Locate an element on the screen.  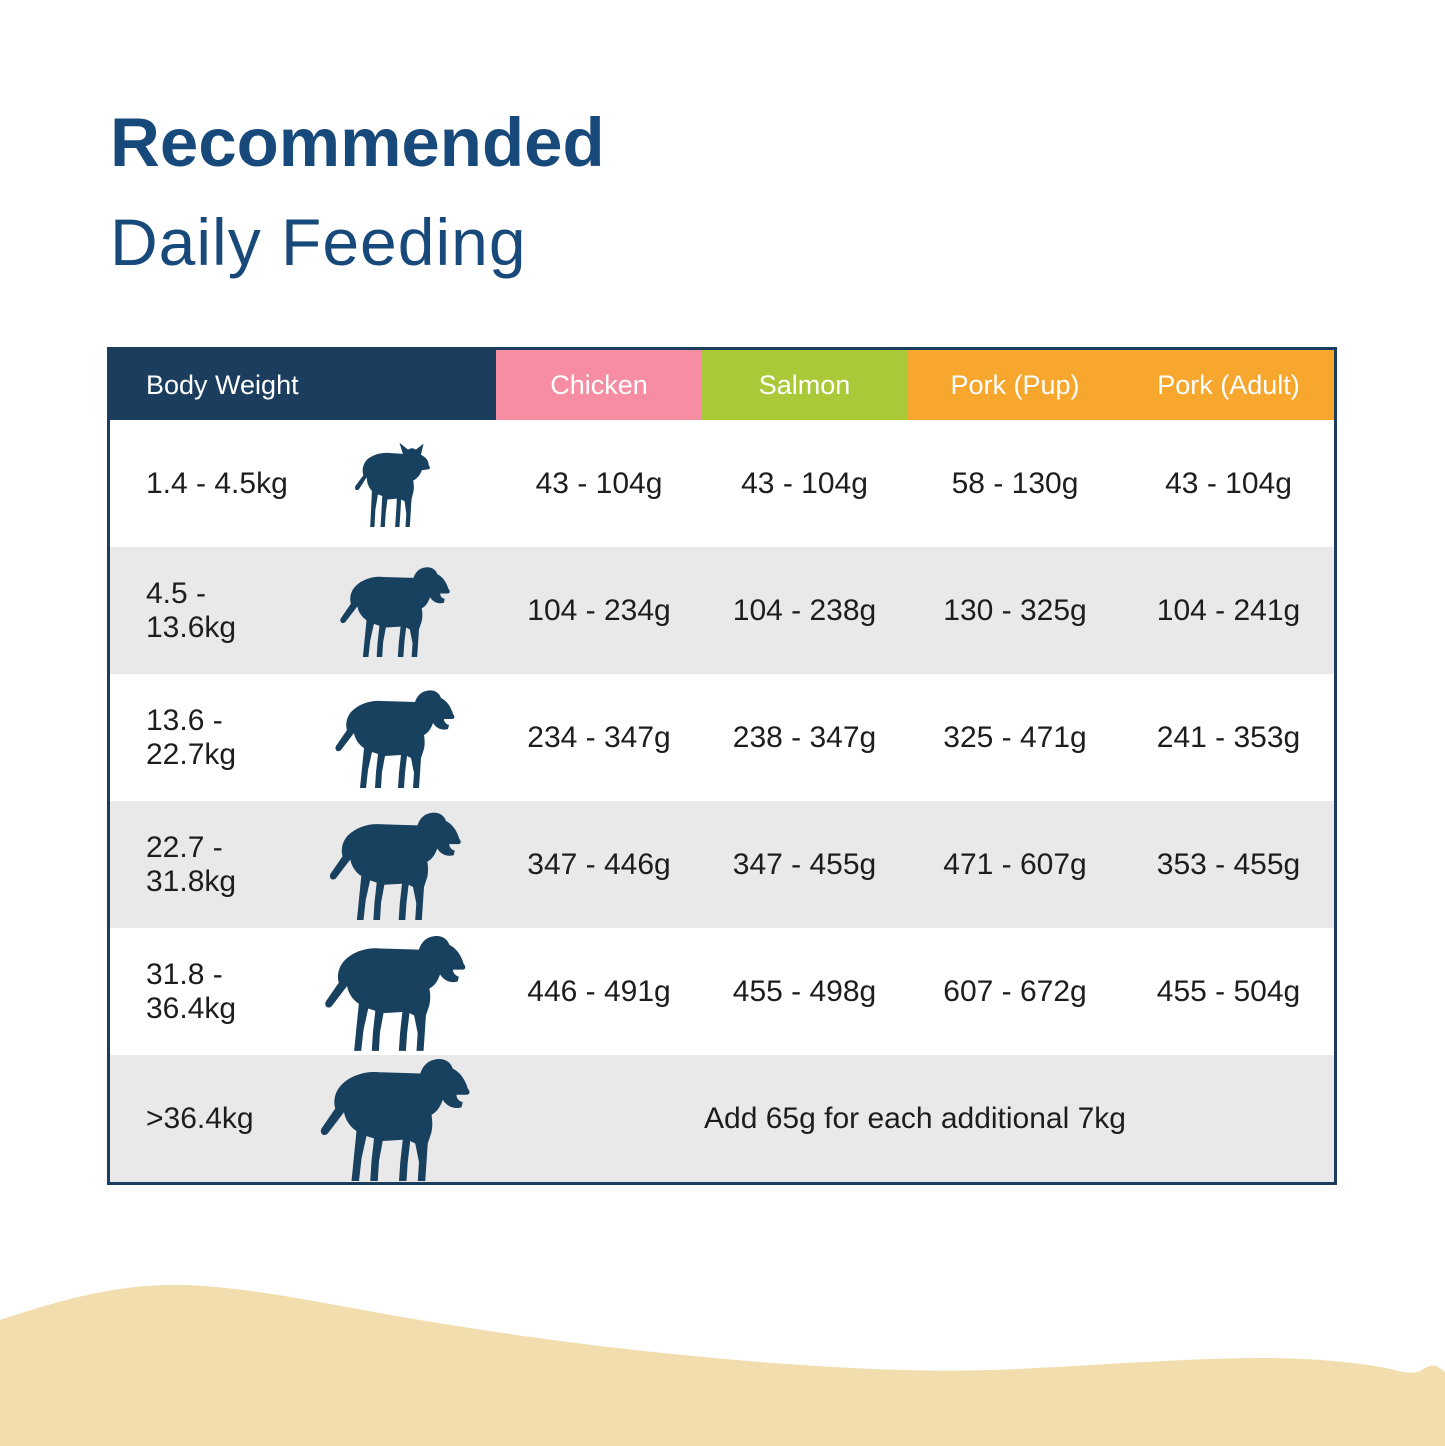
chicken-value: 347 - 446g is located at coordinates (599, 864).